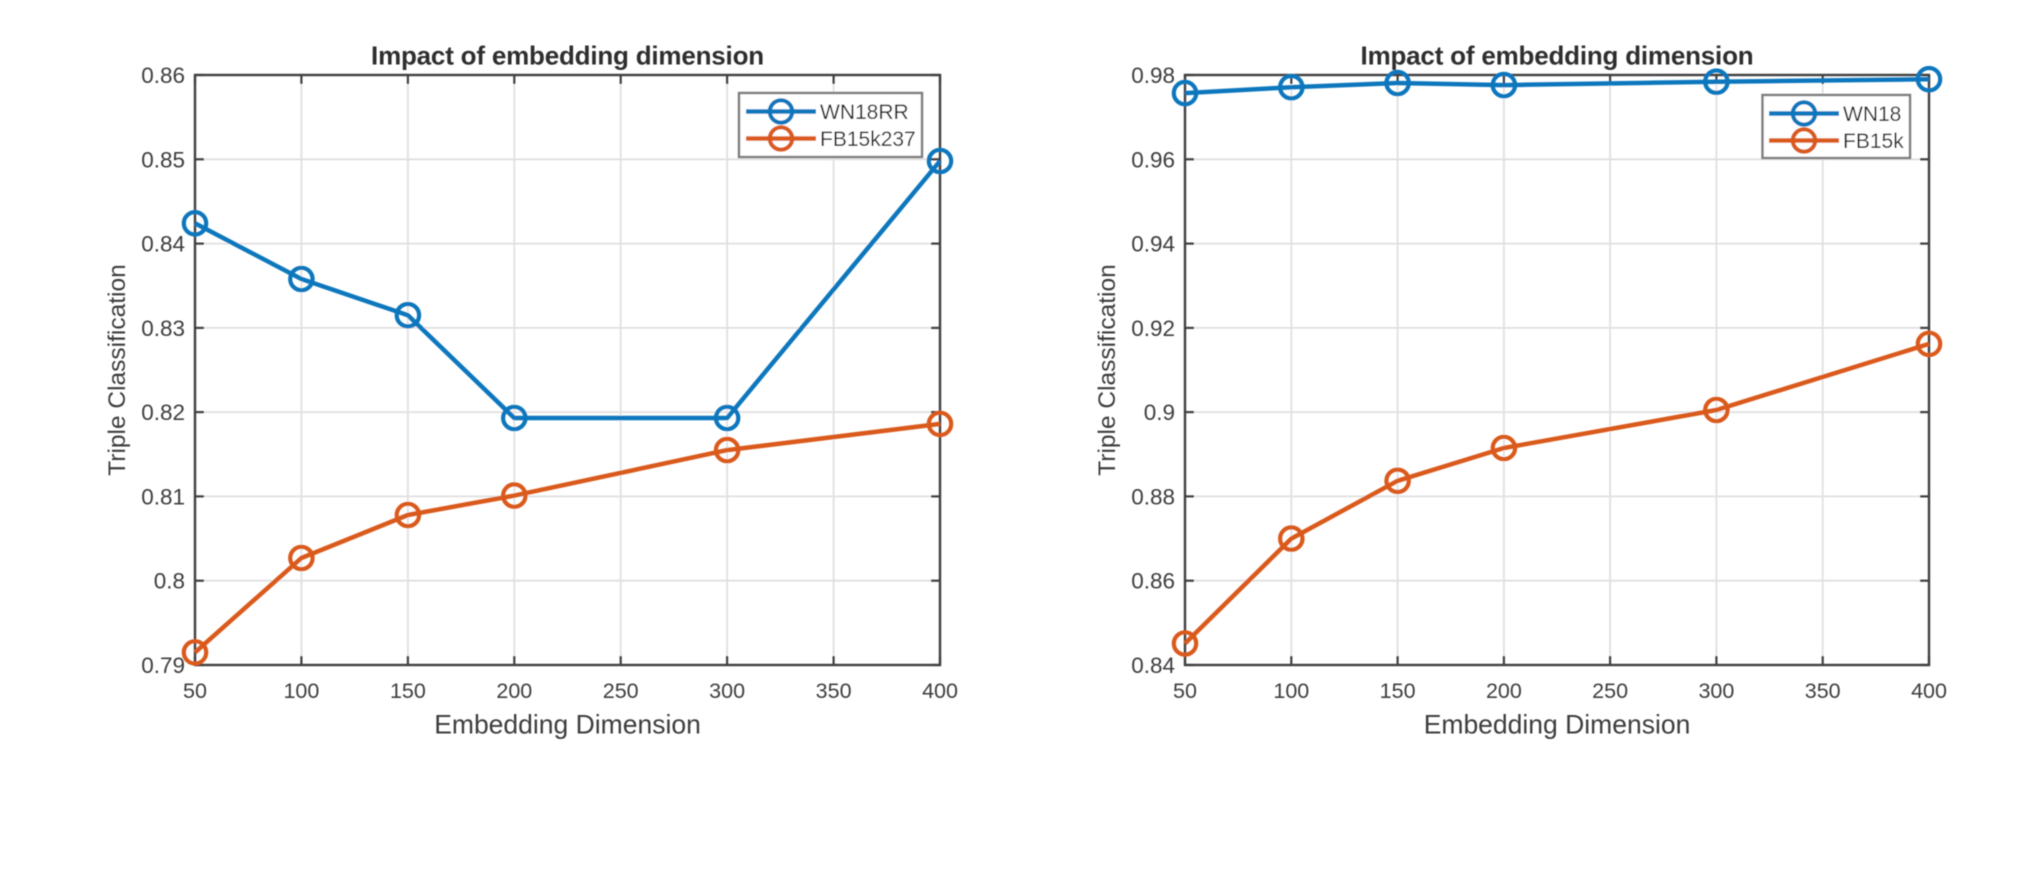 The height and width of the screenshot is (888, 2044). Describe the element at coordinates (1153, 244) in the screenshot. I see `svg-text: 0.94` at that location.